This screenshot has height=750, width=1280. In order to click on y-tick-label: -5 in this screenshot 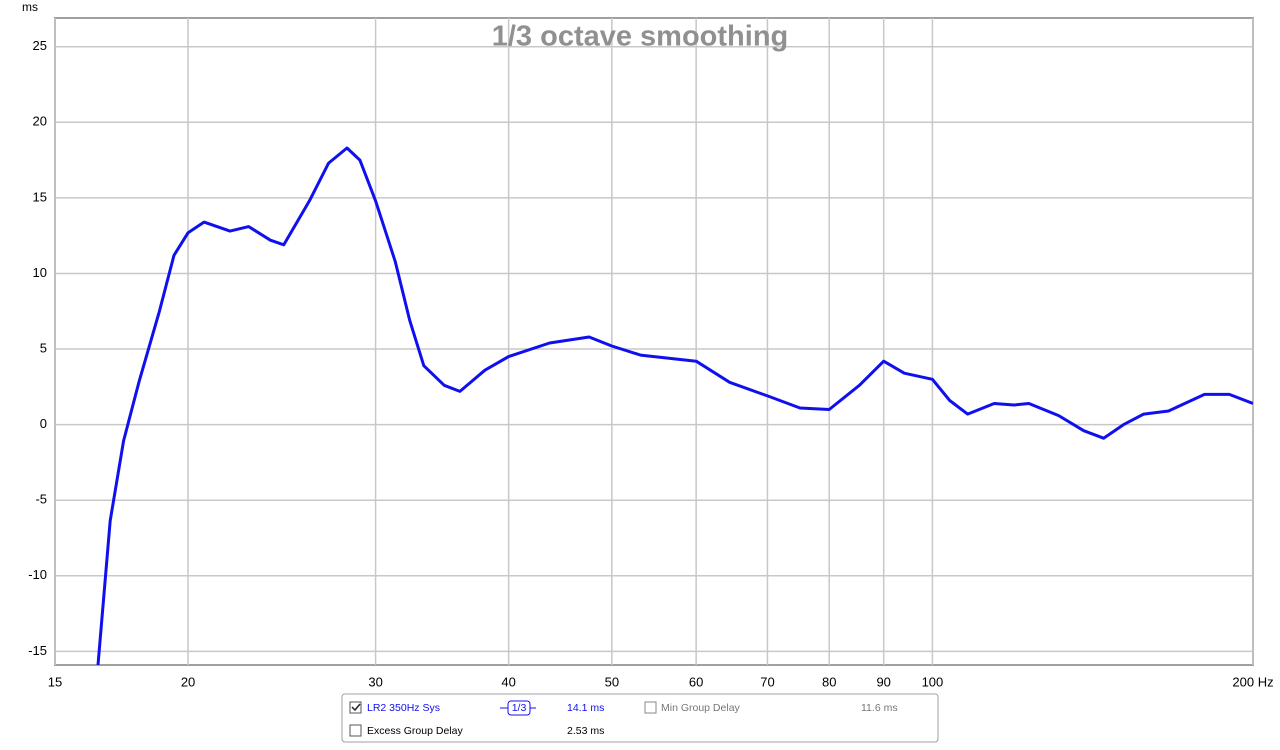, I will do `click(41, 499)`.